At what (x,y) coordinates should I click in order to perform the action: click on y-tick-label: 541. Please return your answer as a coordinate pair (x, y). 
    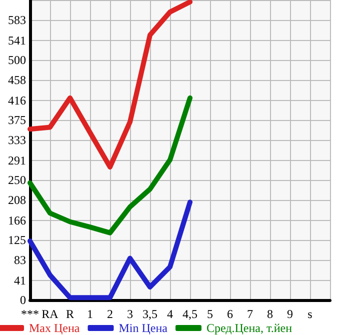
    Looking at the image, I should click on (17, 40).